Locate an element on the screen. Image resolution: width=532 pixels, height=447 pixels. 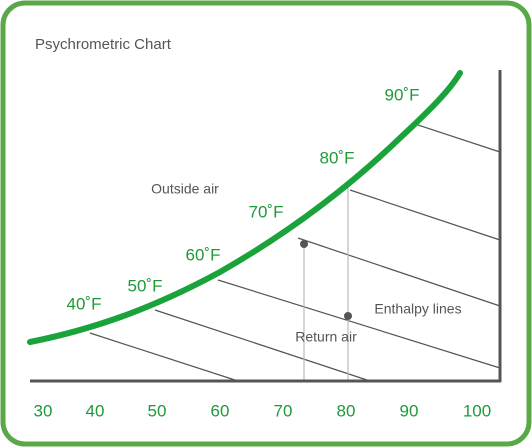
temperature-label: 70˚F is located at coordinates (266, 211).